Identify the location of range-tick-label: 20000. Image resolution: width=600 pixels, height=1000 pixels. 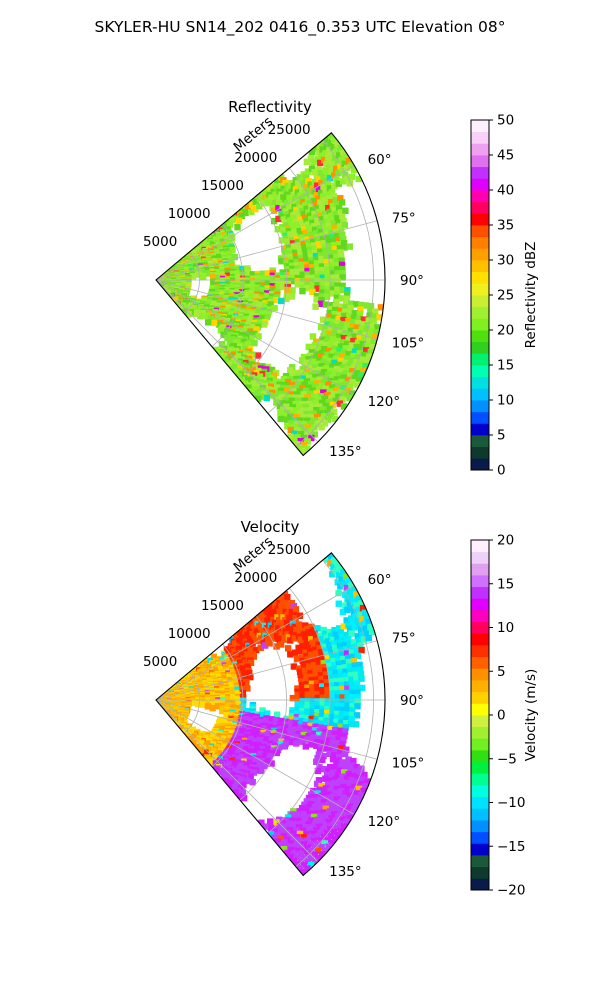
(255, 578).